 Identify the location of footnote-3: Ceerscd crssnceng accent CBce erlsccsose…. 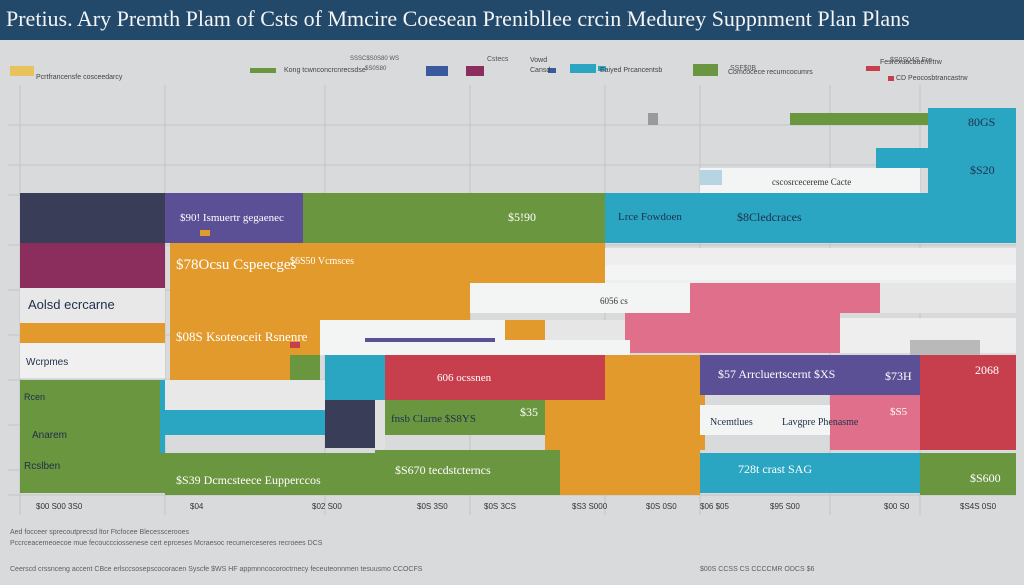
(216, 569).